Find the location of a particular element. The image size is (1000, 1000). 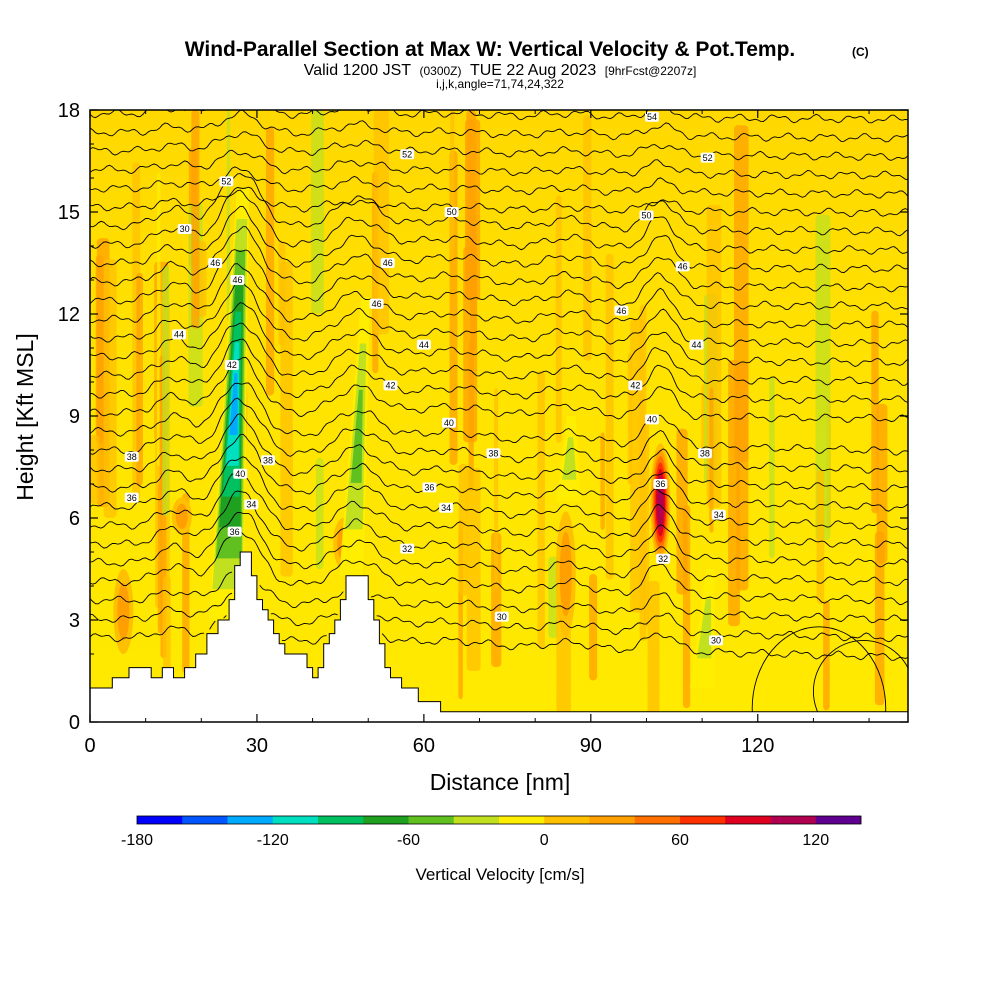

terrain-mask is located at coordinates (499, 636).